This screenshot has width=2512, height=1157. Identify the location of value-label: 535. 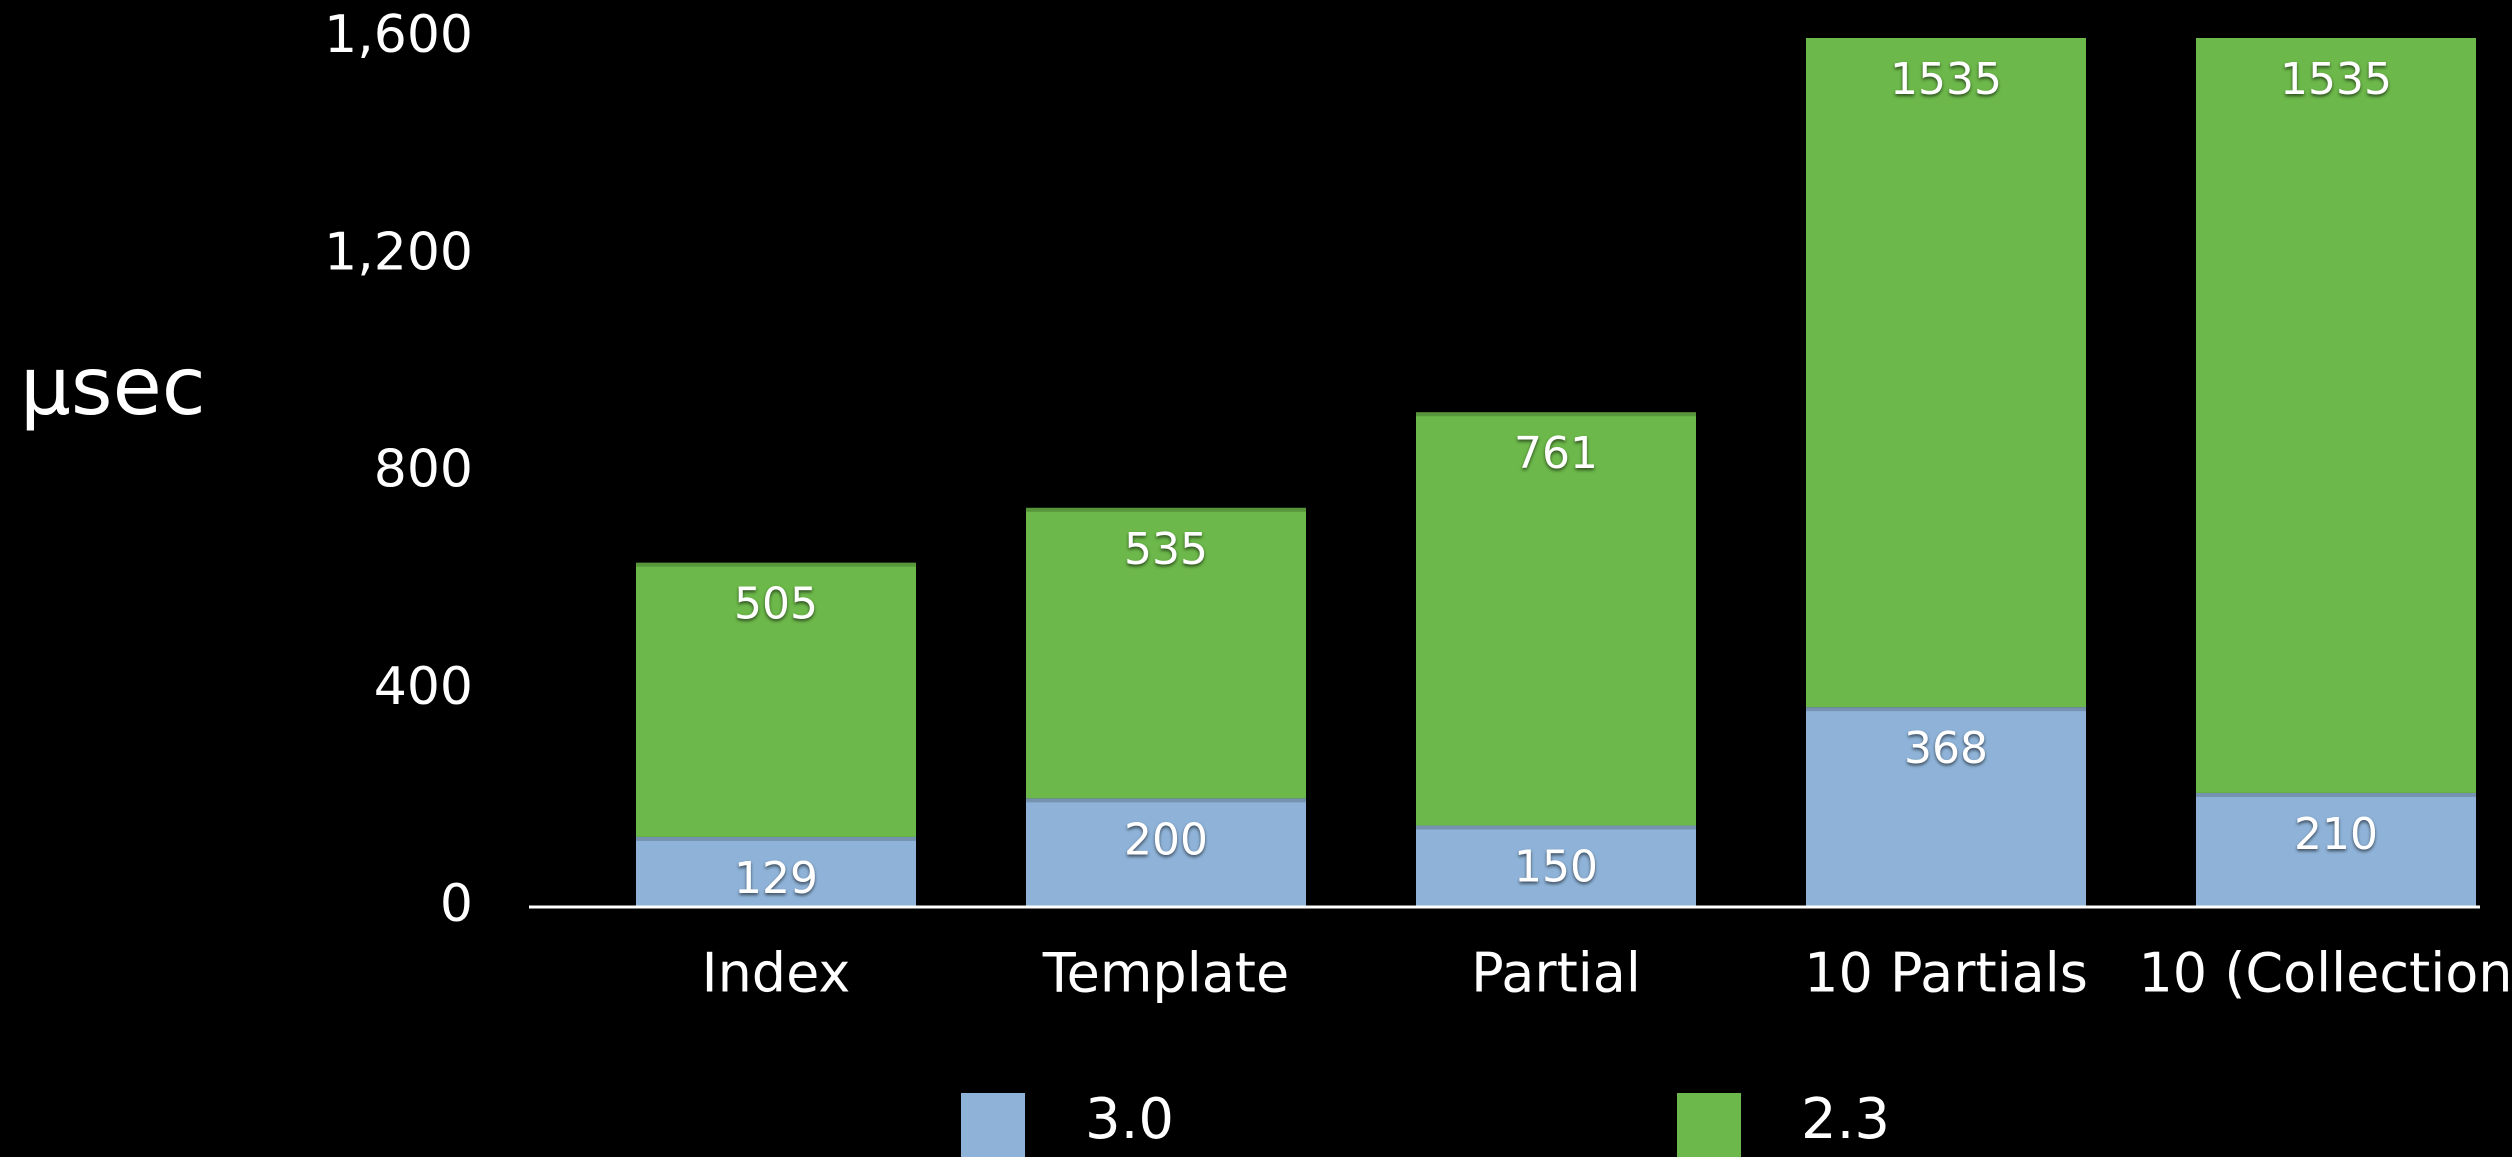
(1166, 549).